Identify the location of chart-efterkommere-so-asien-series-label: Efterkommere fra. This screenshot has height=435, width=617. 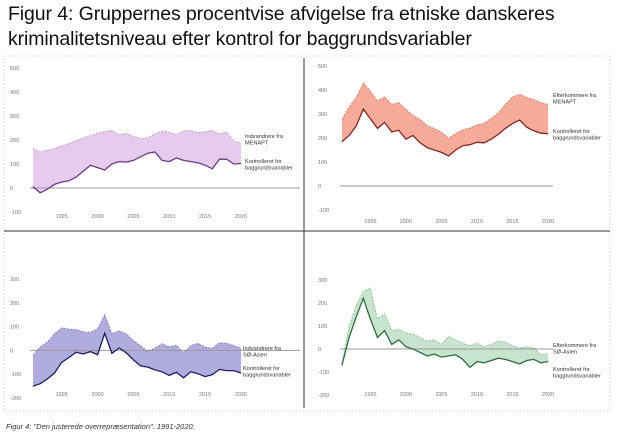
(575, 346).